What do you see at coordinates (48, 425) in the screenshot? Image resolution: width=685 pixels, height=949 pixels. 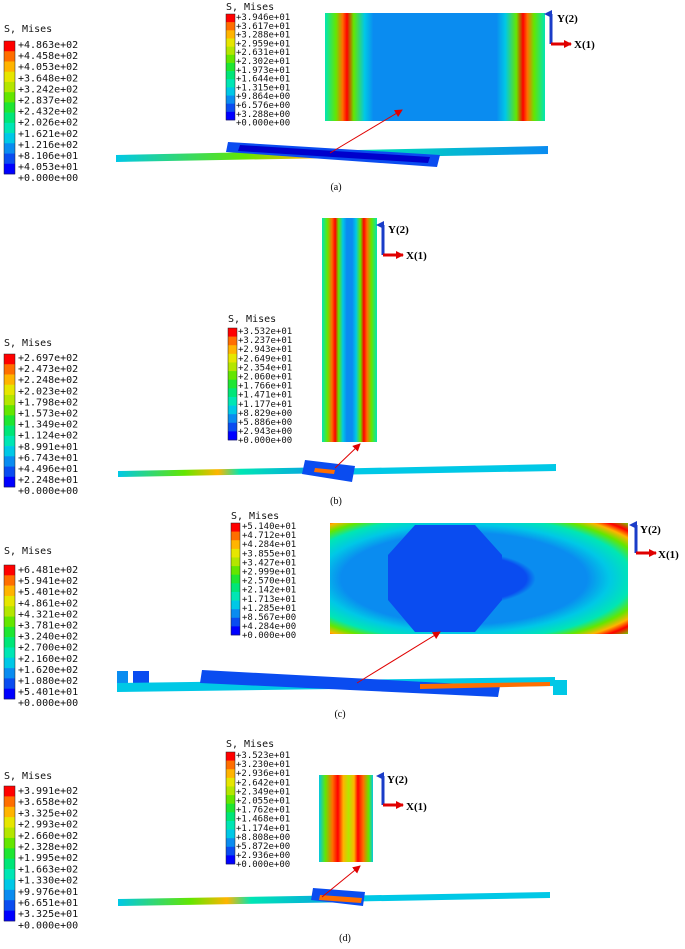 I see `legend-value: +1.349e+02` at bounding box center [48, 425].